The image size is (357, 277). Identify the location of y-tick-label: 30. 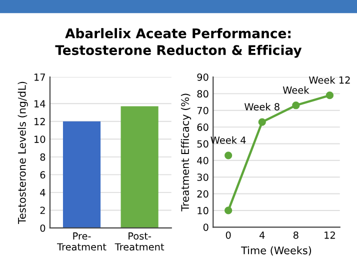
(202, 177).